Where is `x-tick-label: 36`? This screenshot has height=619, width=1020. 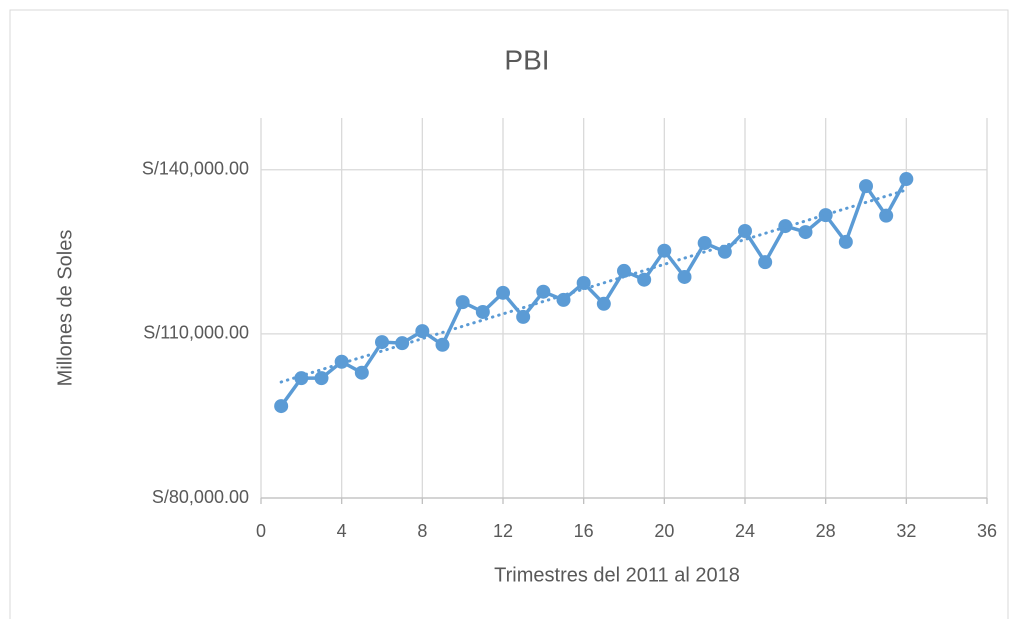
x-tick-label: 36 is located at coordinates (987, 531).